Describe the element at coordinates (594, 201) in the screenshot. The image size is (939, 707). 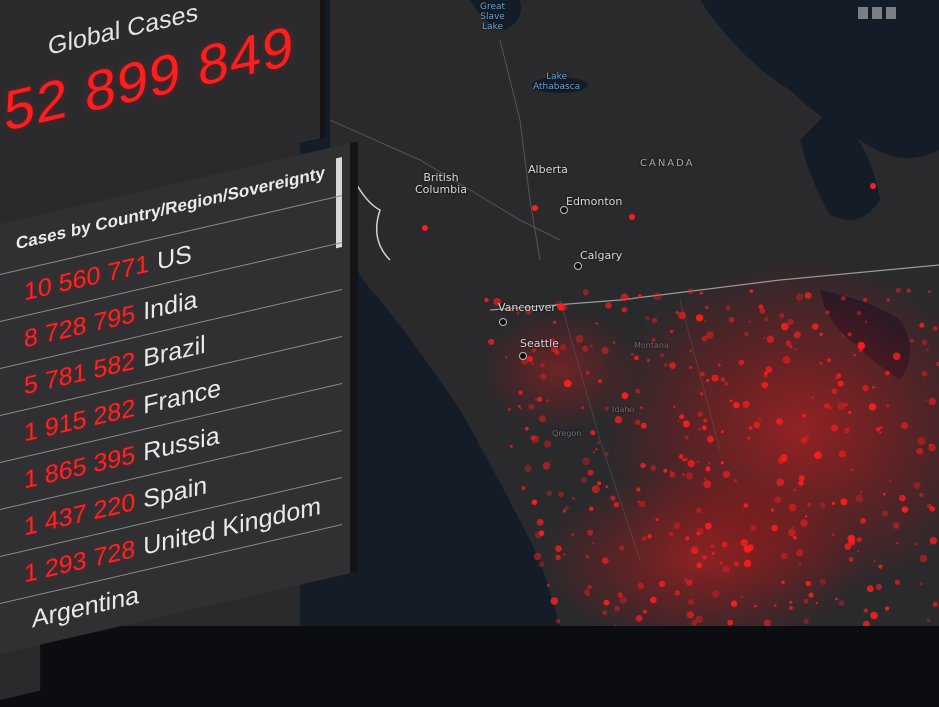
I see `map-label-edmonton: Edmonton` at that location.